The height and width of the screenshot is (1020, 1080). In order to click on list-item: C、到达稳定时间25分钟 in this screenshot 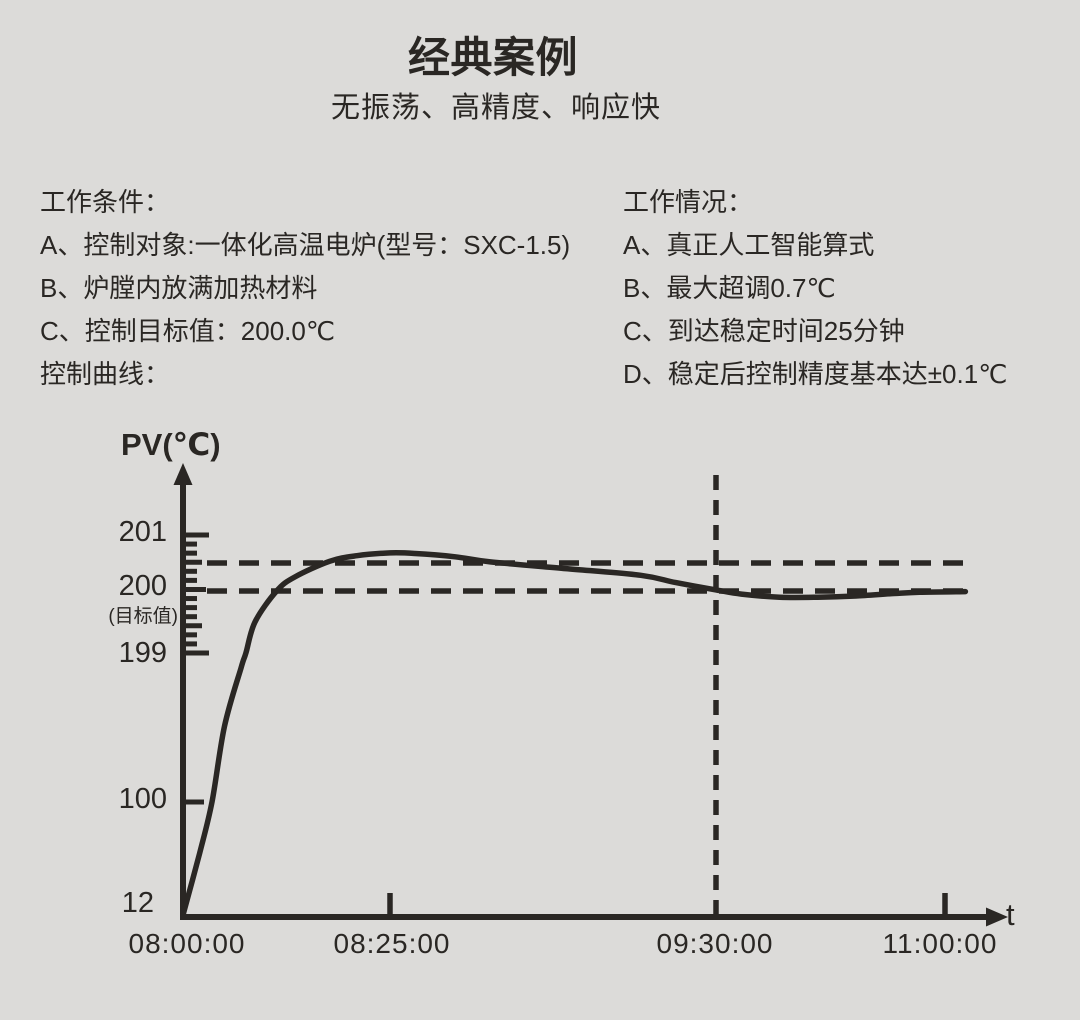, I will do `click(764, 331)`.